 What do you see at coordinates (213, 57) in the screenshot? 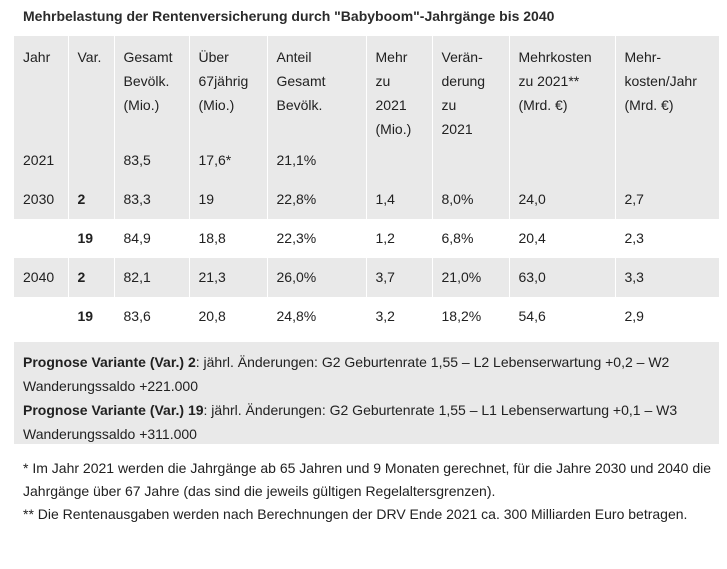
I see `header-label: Über` at bounding box center [213, 57].